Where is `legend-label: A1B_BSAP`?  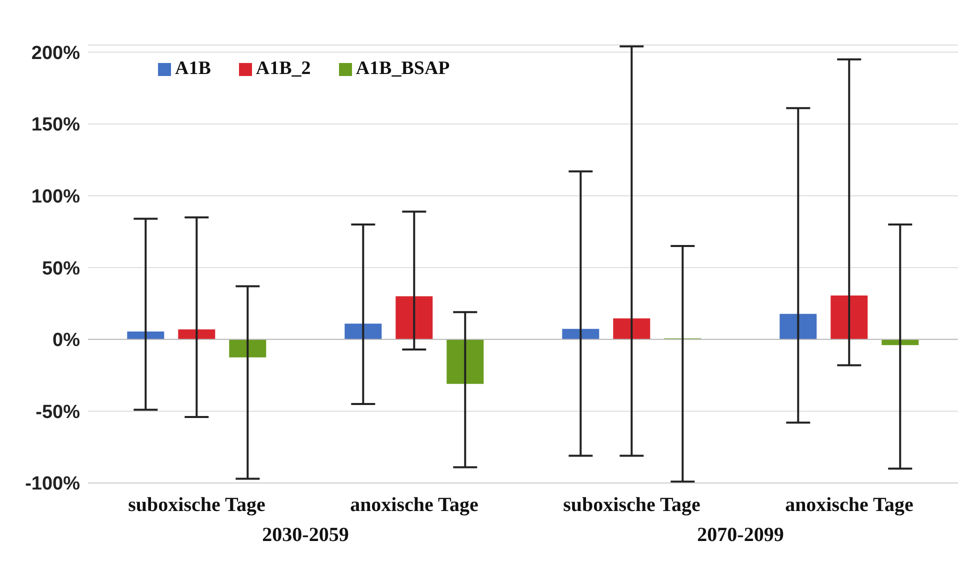 legend-label: A1B_BSAP is located at coordinates (403, 68).